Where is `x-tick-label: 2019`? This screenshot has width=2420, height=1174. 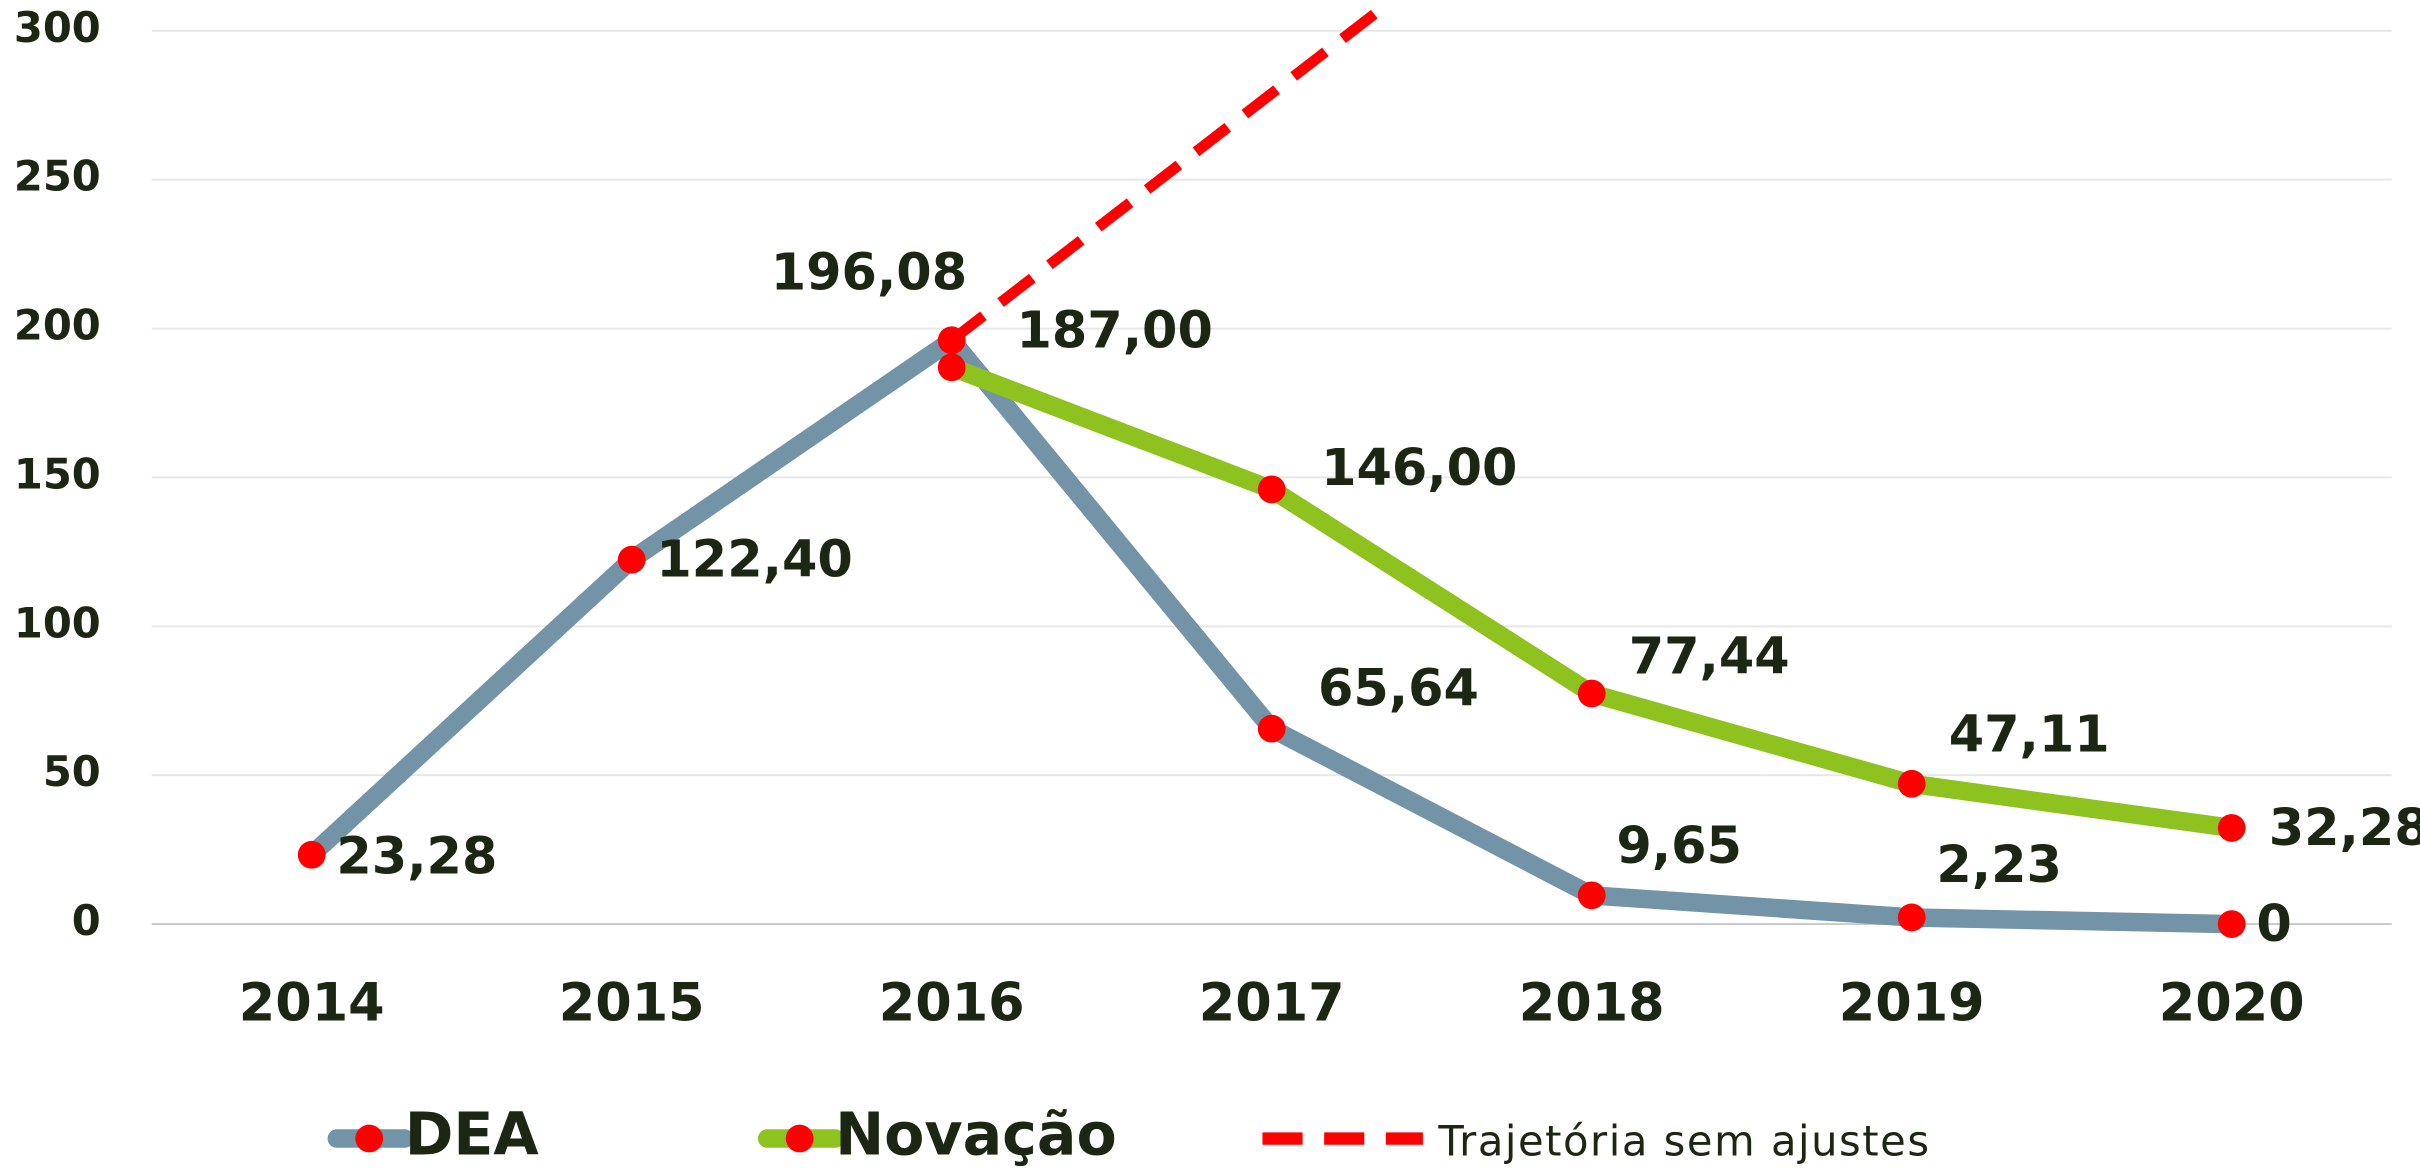 x-tick-label: 2019 is located at coordinates (1912, 1002).